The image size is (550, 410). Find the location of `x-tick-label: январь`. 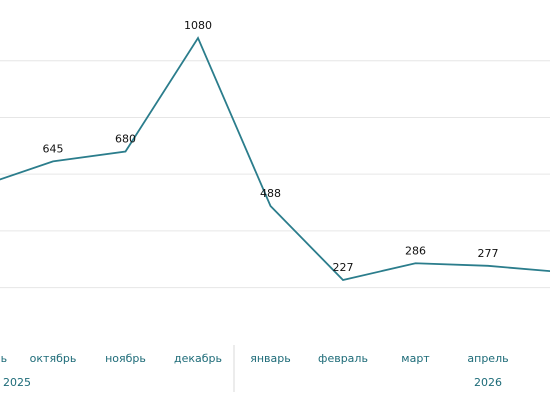

x-tick-label: январь is located at coordinates (270, 358).